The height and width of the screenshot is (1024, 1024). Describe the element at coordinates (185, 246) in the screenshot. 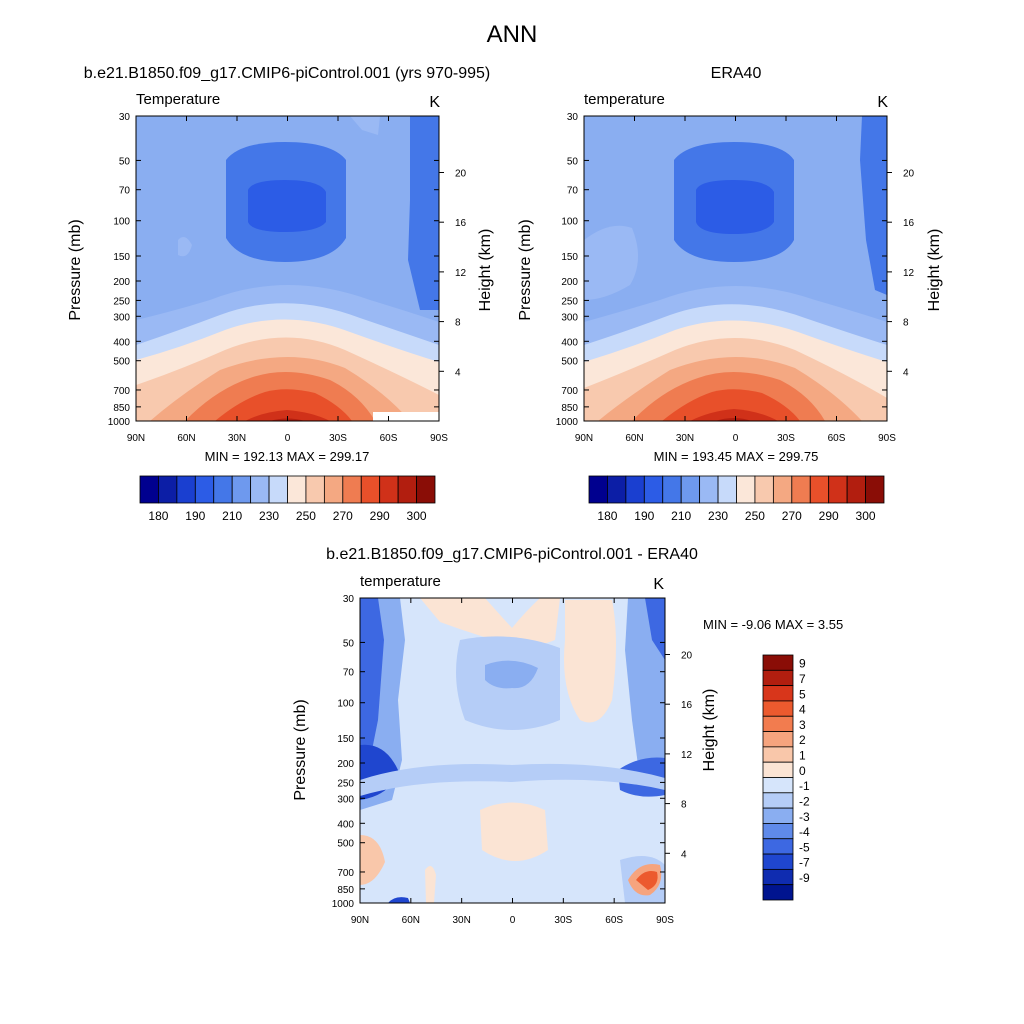

I see `fill-nh-blob` at that location.